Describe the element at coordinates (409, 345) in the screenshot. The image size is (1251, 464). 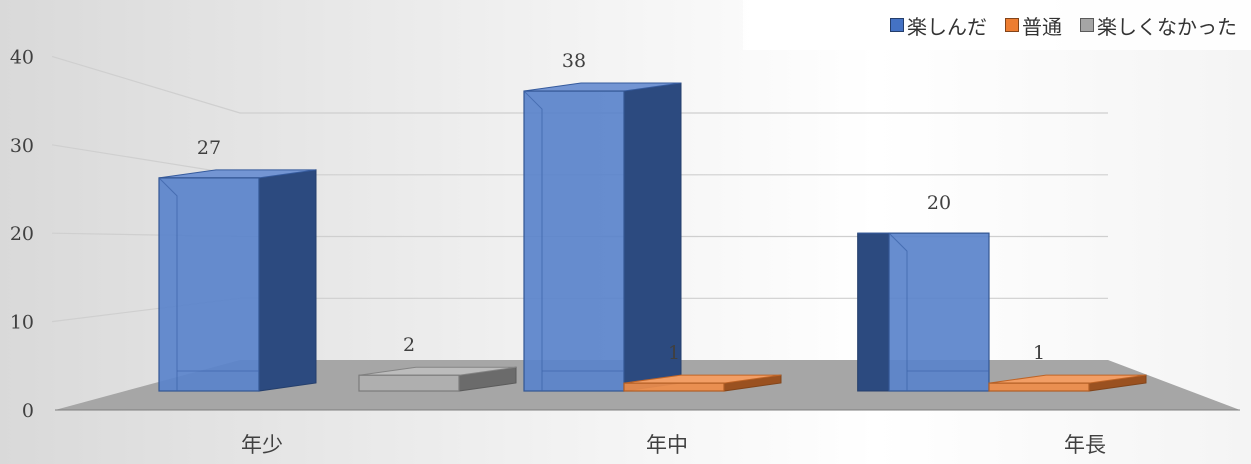
I see `data-label-not-enjoyed-1: 2` at that location.